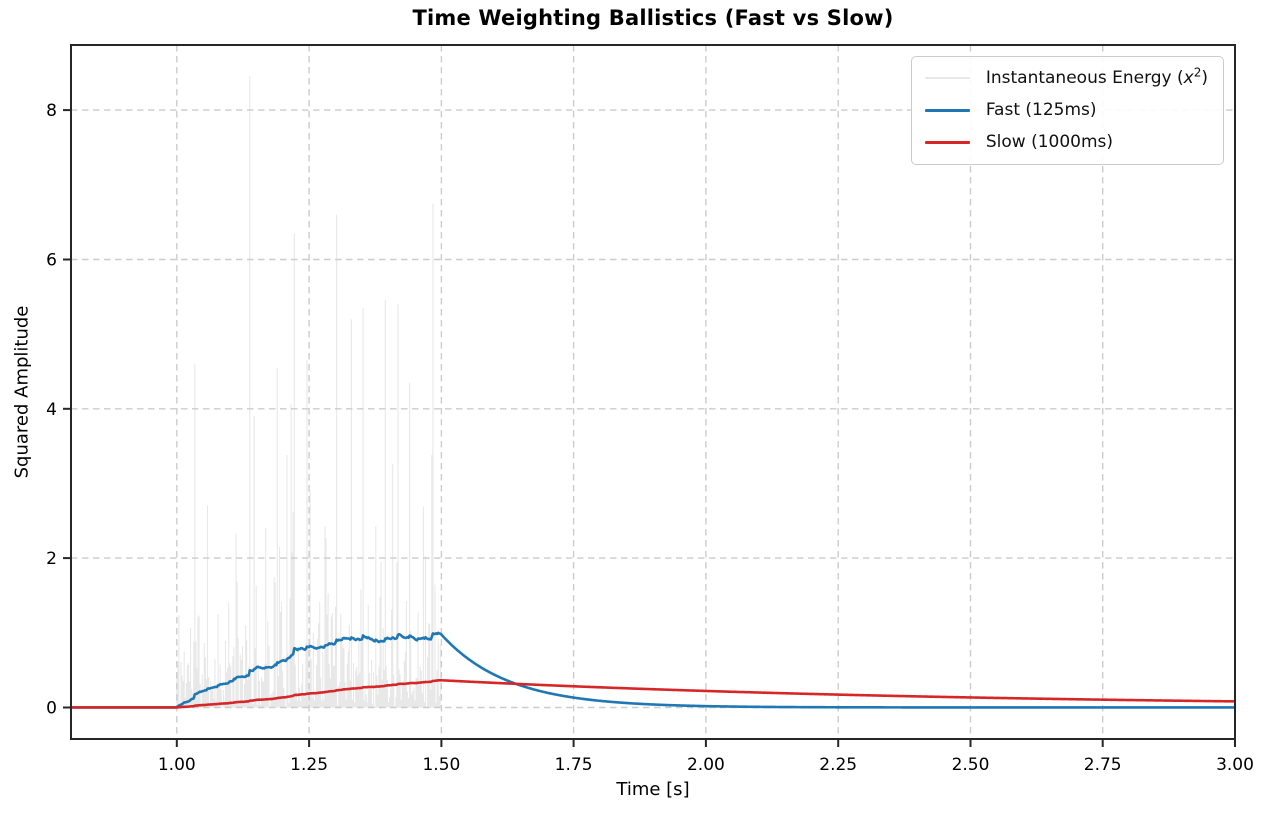 Image resolution: width=1271 pixels, height=817 pixels. I want to click on x-tick-label: 2.25, so click(838, 765).